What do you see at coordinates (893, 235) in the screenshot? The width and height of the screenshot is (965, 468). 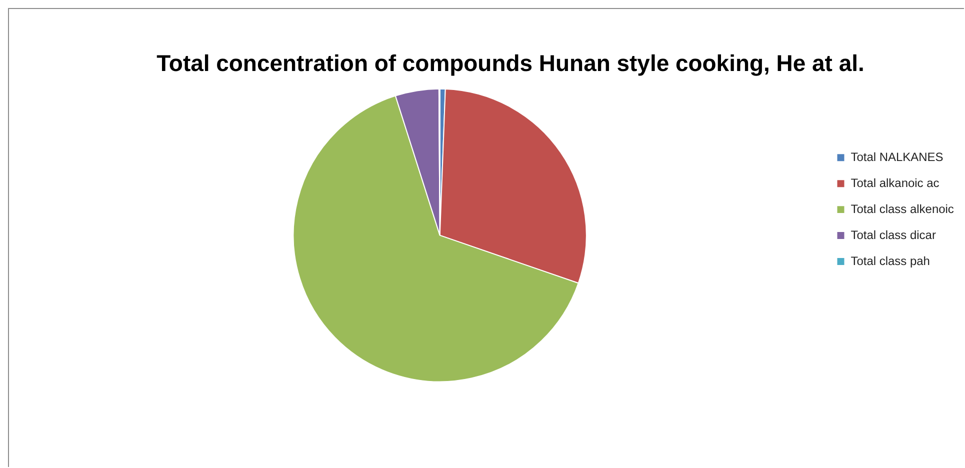 I see `legend-label: Total class dicar` at bounding box center [893, 235].